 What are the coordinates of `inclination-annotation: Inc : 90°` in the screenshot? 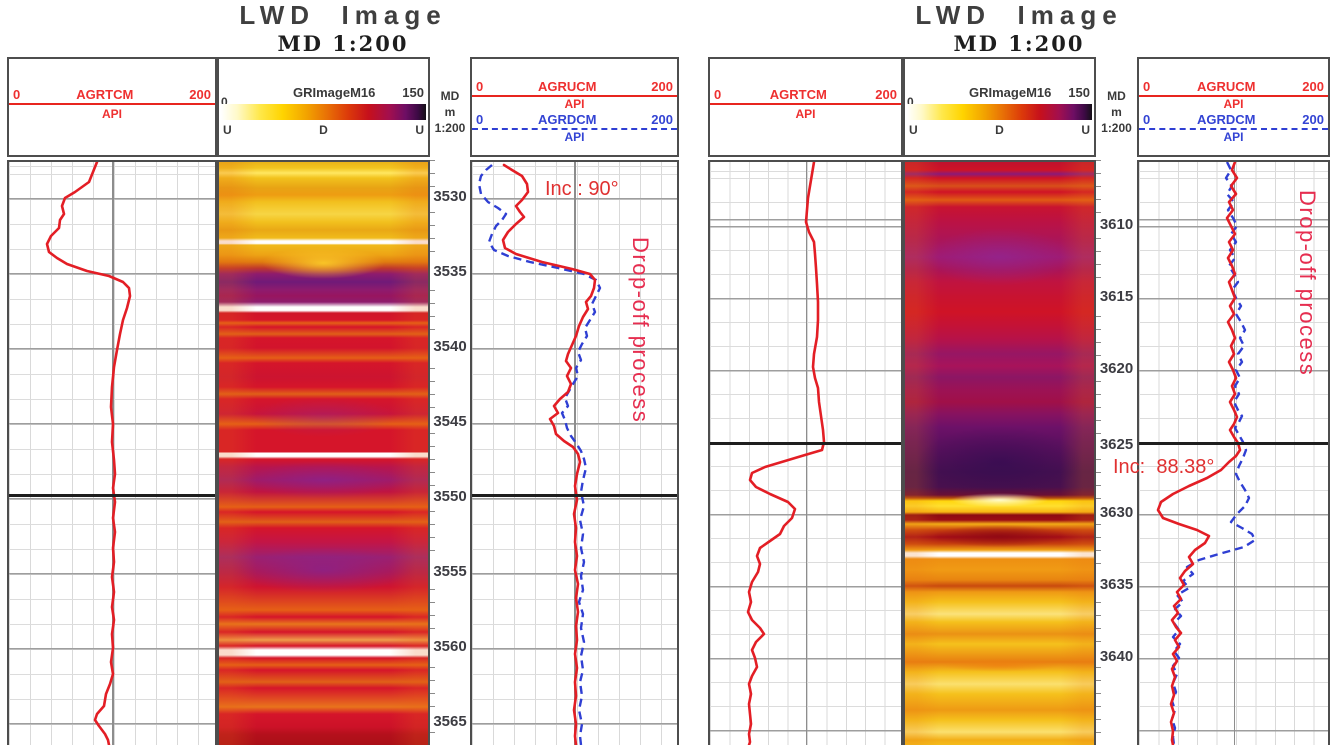 It's located at (582, 189).